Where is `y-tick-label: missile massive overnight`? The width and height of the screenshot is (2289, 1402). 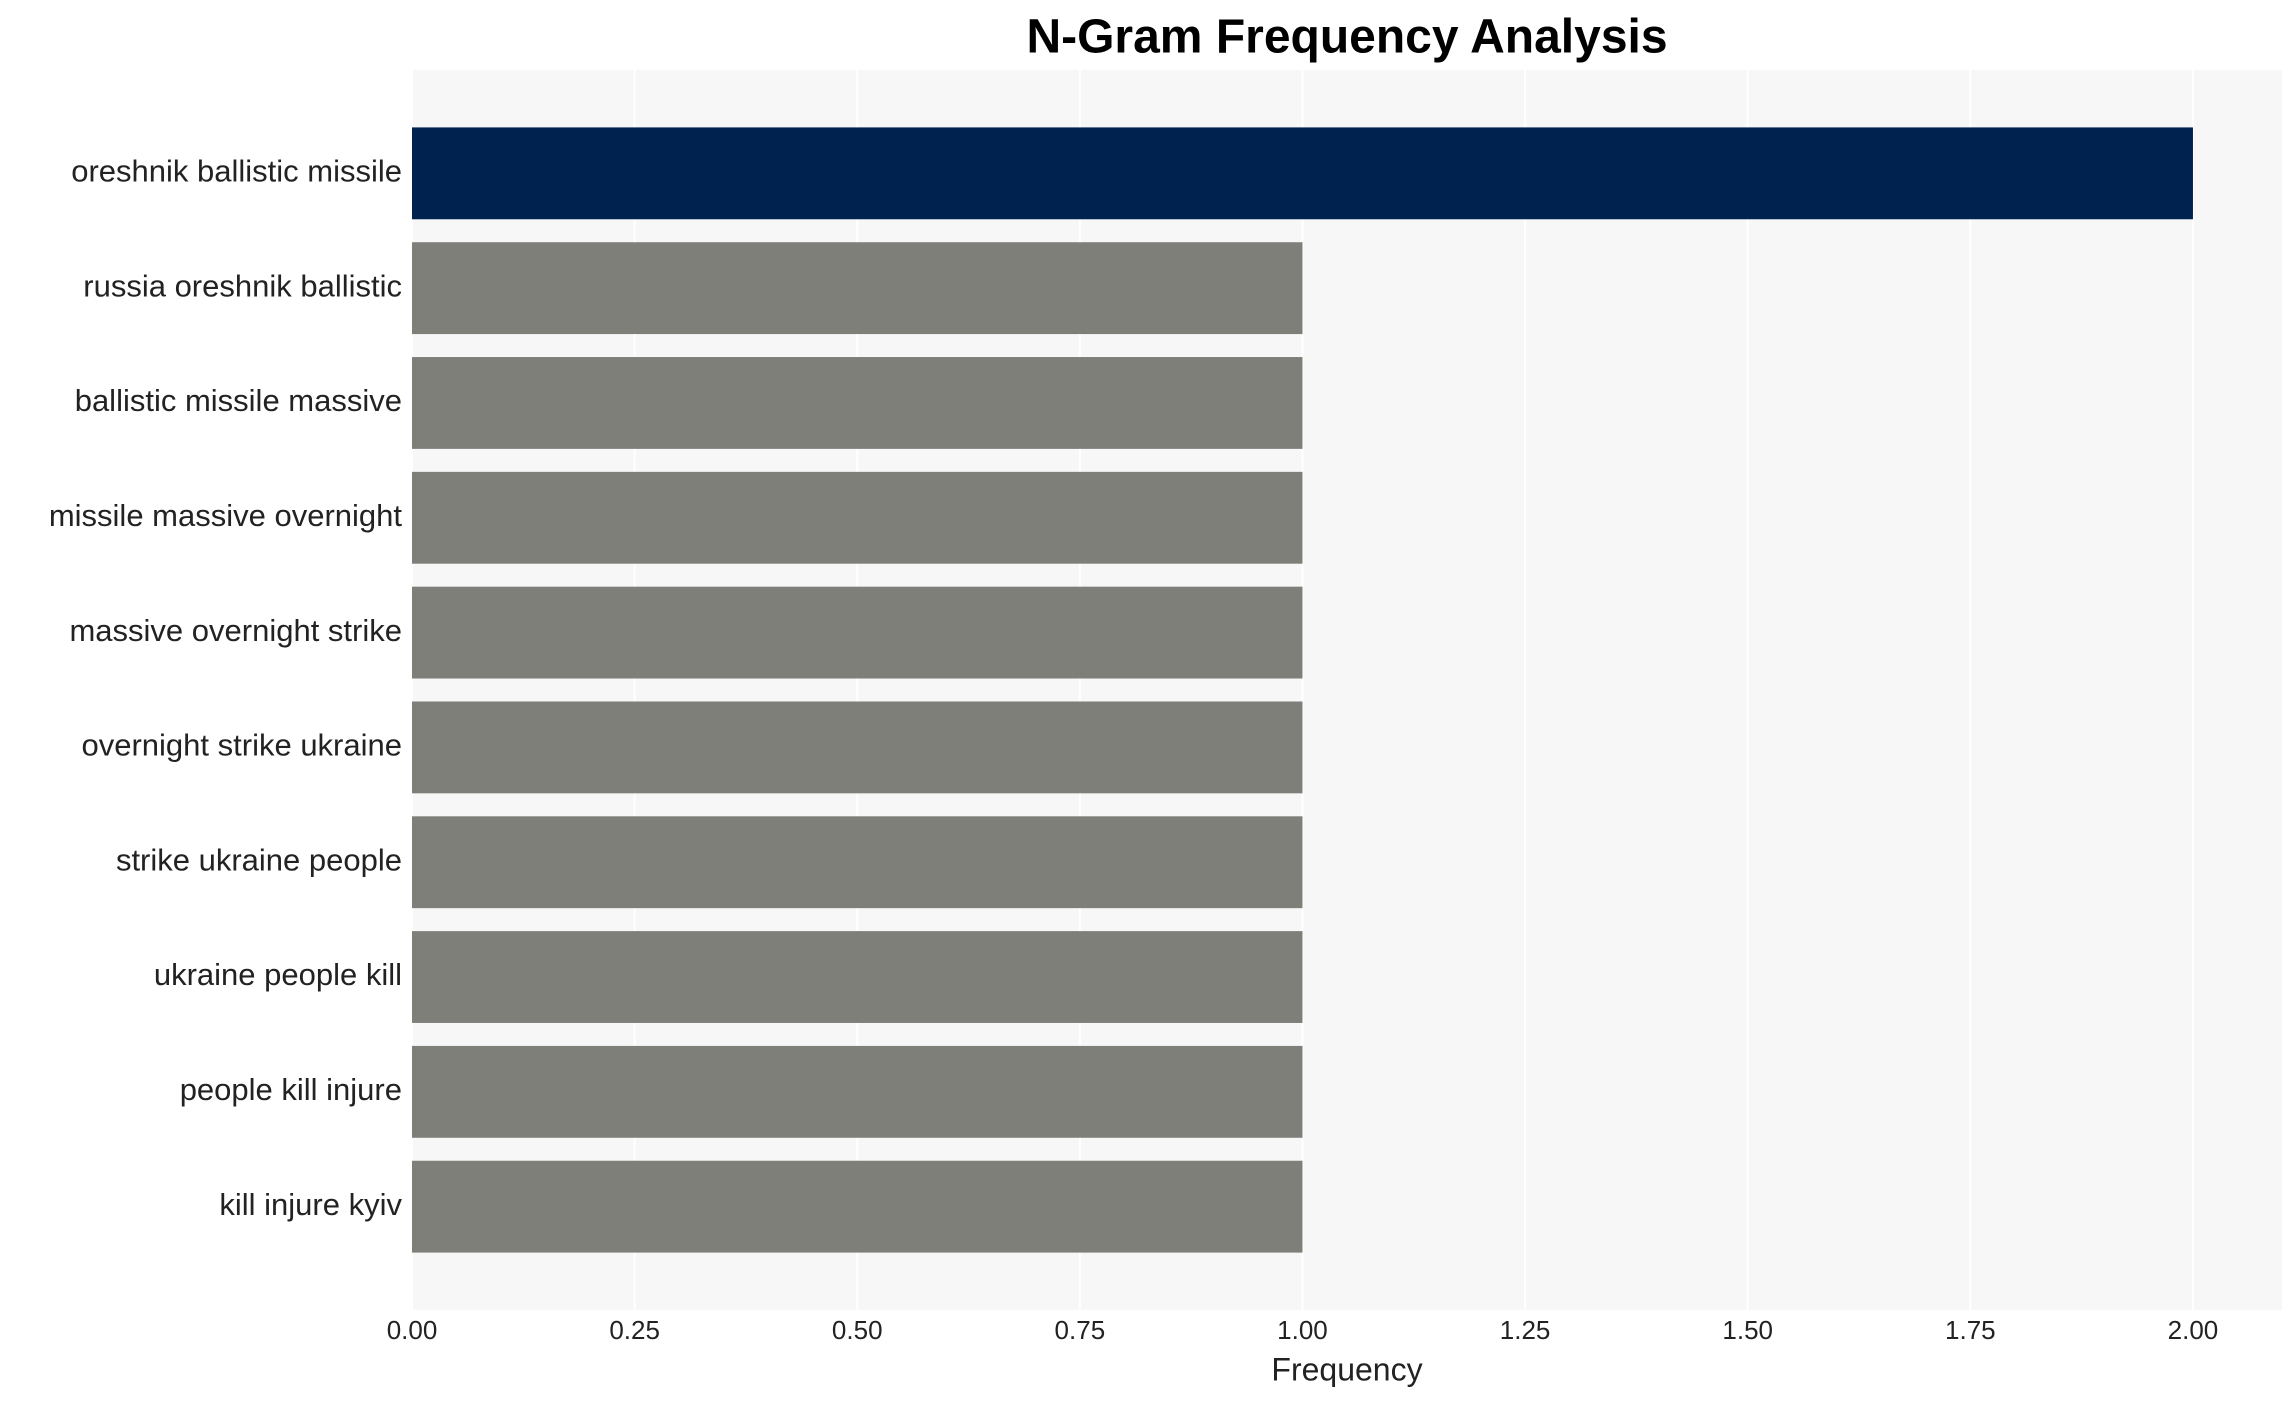
y-tick-label: missile massive overnight is located at coordinates (226, 515).